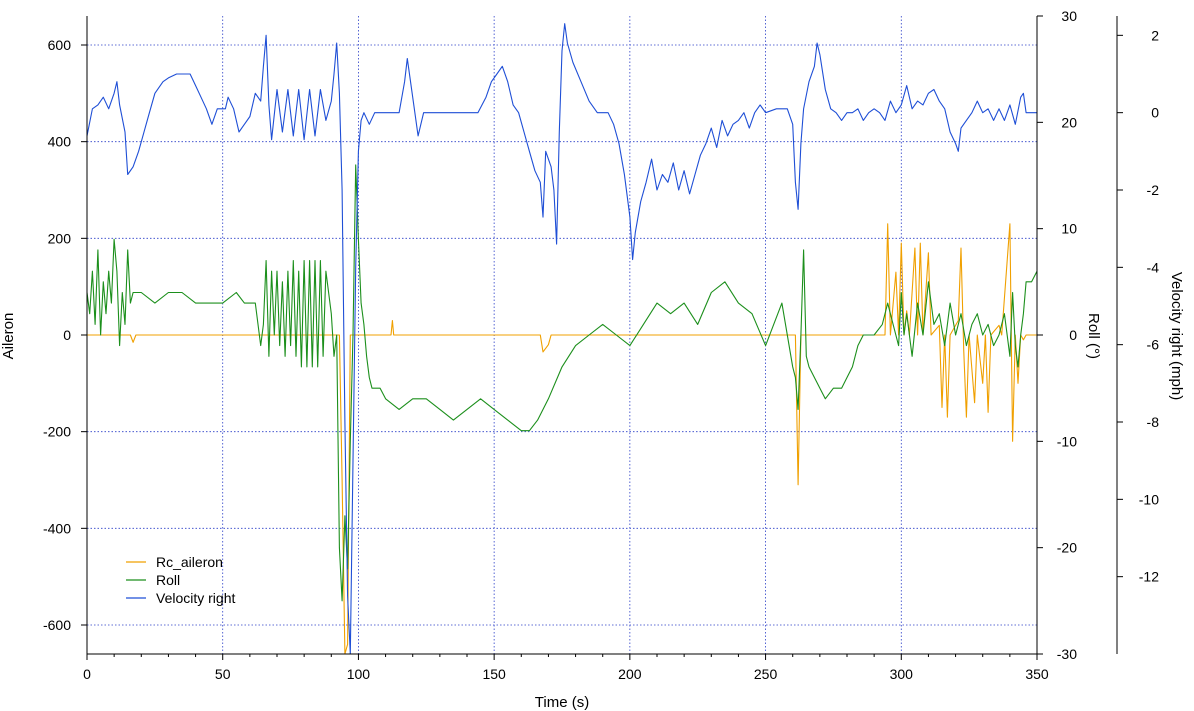 This screenshot has width=1194, height=711. Describe the element at coordinates (8, 336) in the screenshot. I see `y-axis-label-aileron: Aileron` at that location.